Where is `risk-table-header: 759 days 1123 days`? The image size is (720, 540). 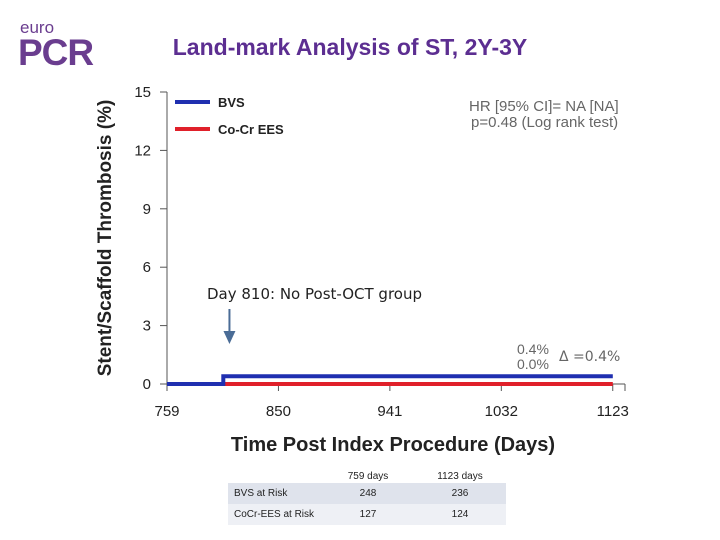 risk-table-header: 759 days 1123 days is located at coordinates (367, 472).